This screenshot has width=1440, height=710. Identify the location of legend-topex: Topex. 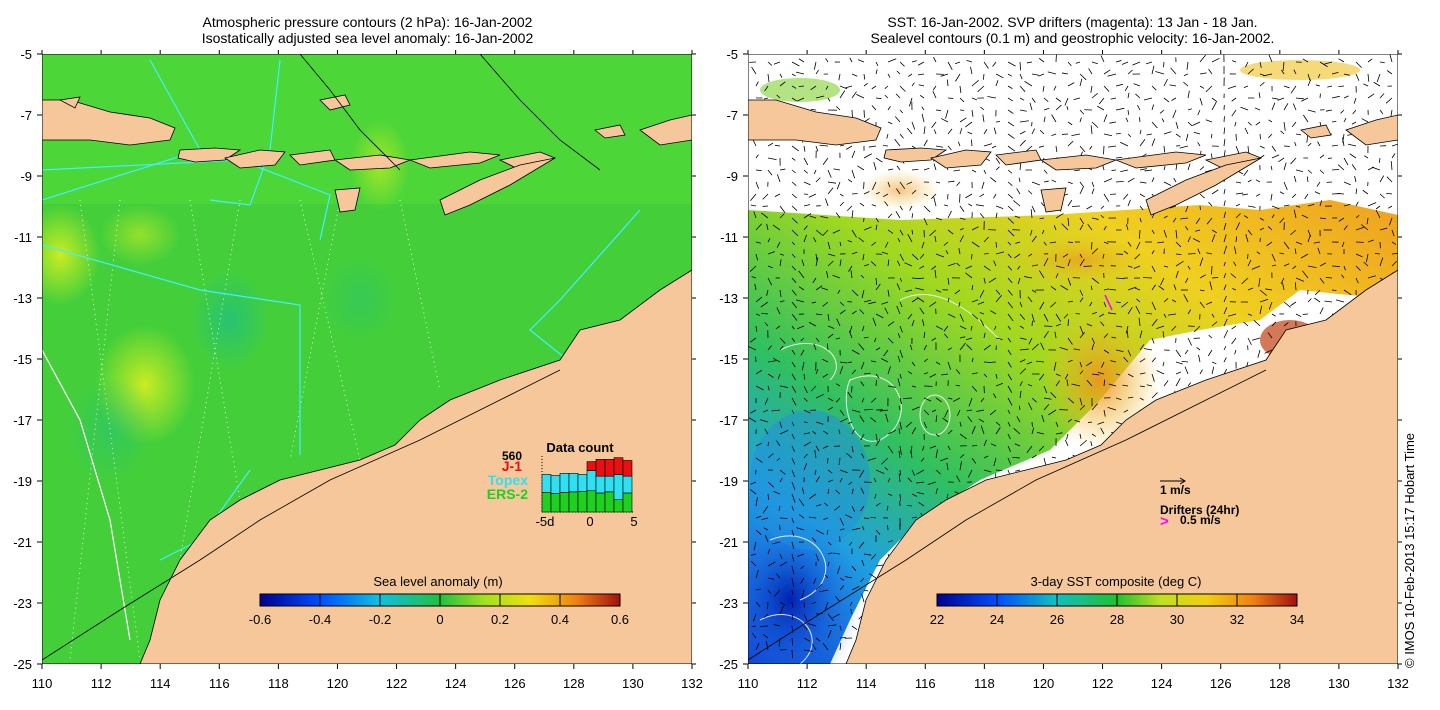
(508, 480).